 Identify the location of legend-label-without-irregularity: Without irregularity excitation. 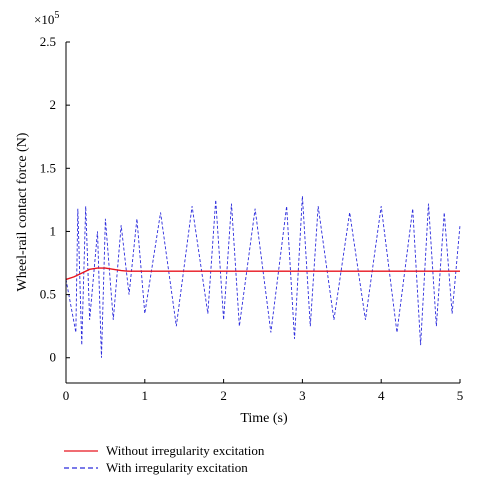
(185, 450).